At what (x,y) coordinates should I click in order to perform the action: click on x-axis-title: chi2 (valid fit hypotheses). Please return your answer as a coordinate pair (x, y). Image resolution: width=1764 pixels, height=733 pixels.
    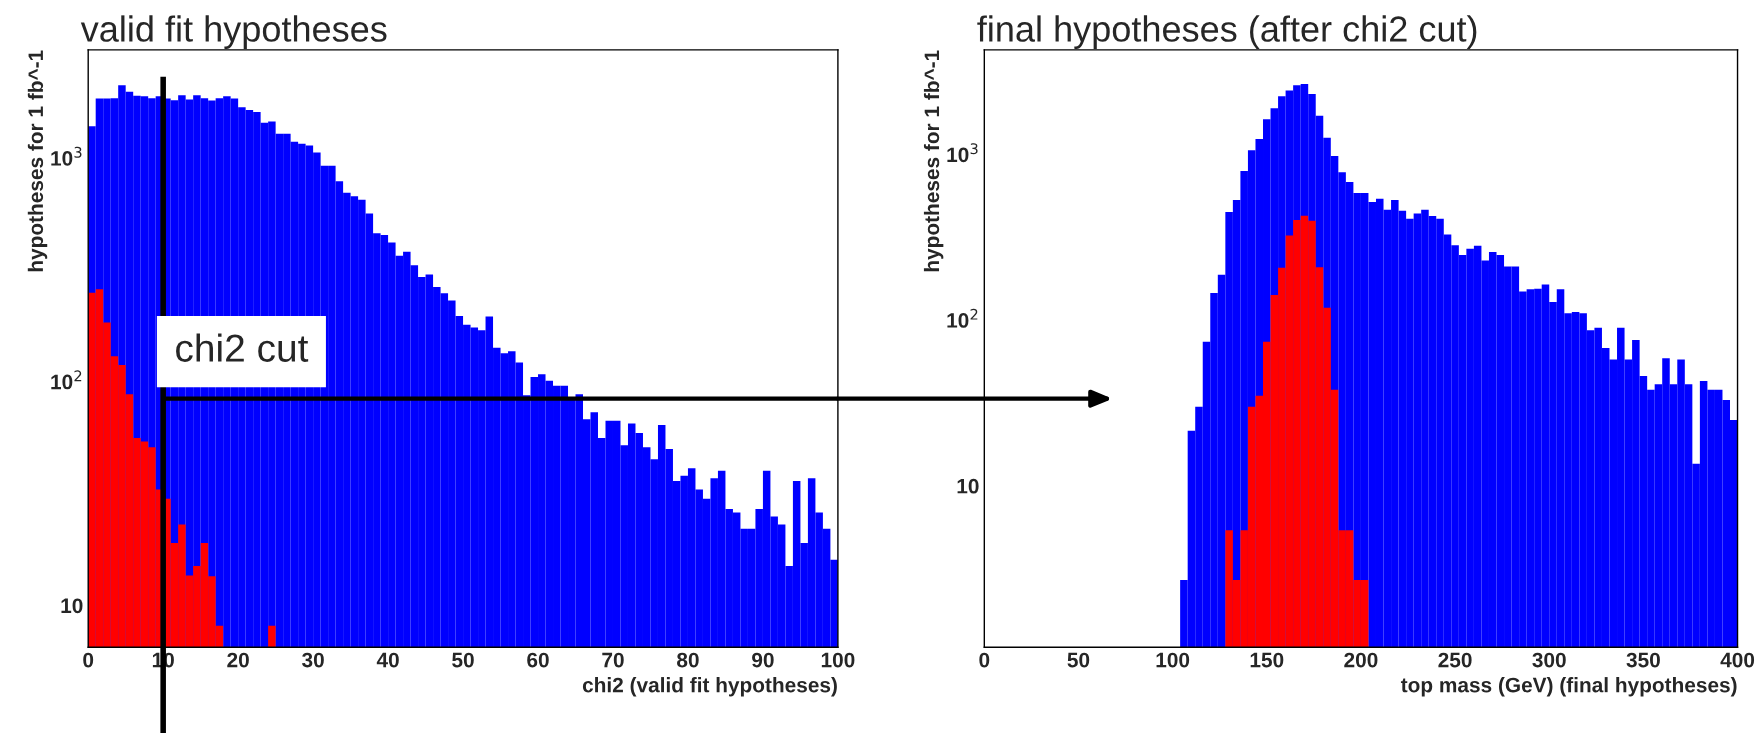
    Looking at the image, I should click on (709, 687).